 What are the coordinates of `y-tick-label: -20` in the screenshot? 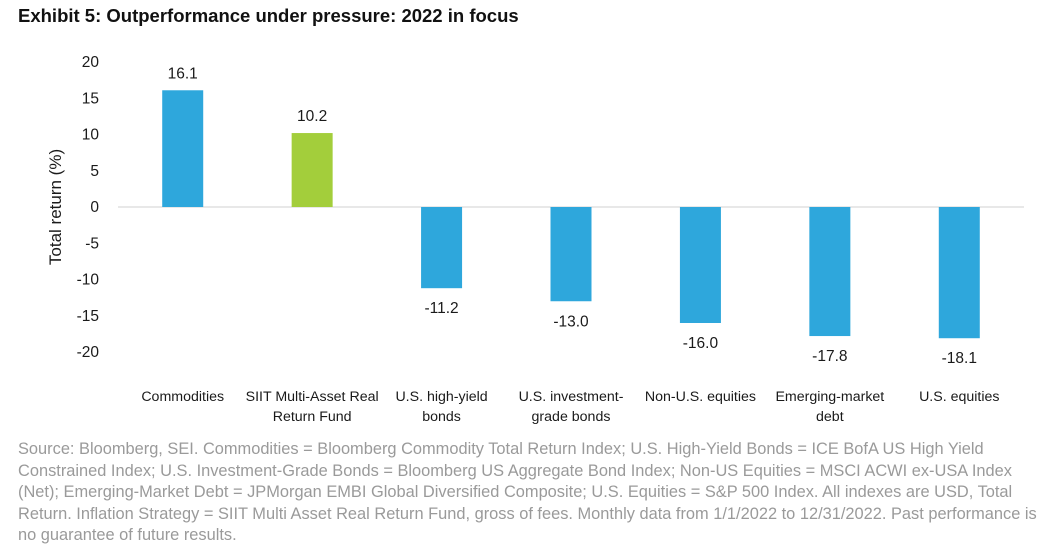 It's located at (88, 352).